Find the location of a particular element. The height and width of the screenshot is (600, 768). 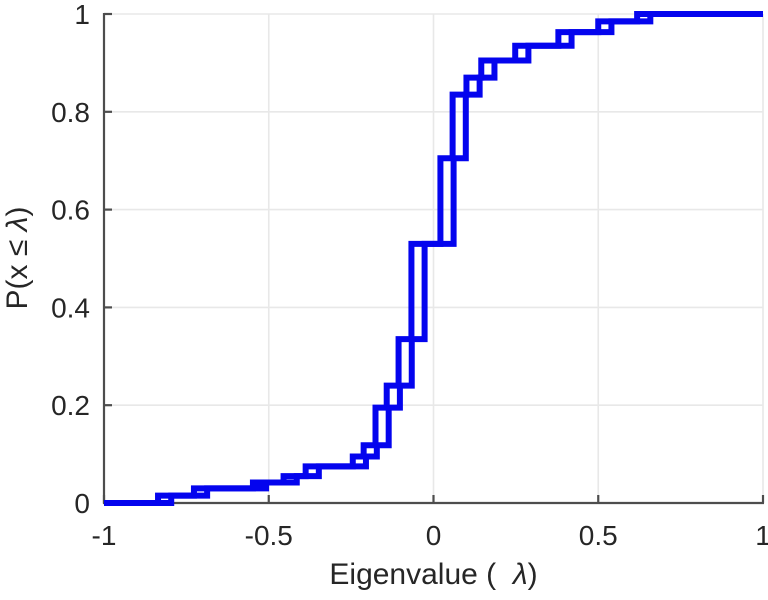

x-tick-label: 1 is located at coordinates (761, 535).